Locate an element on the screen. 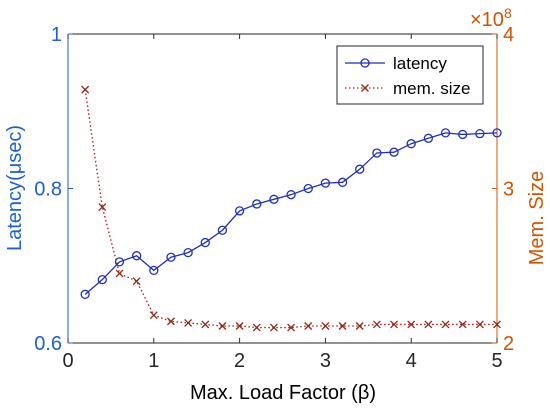  x-tick-label: 1 is located at coordinates (153, 361).